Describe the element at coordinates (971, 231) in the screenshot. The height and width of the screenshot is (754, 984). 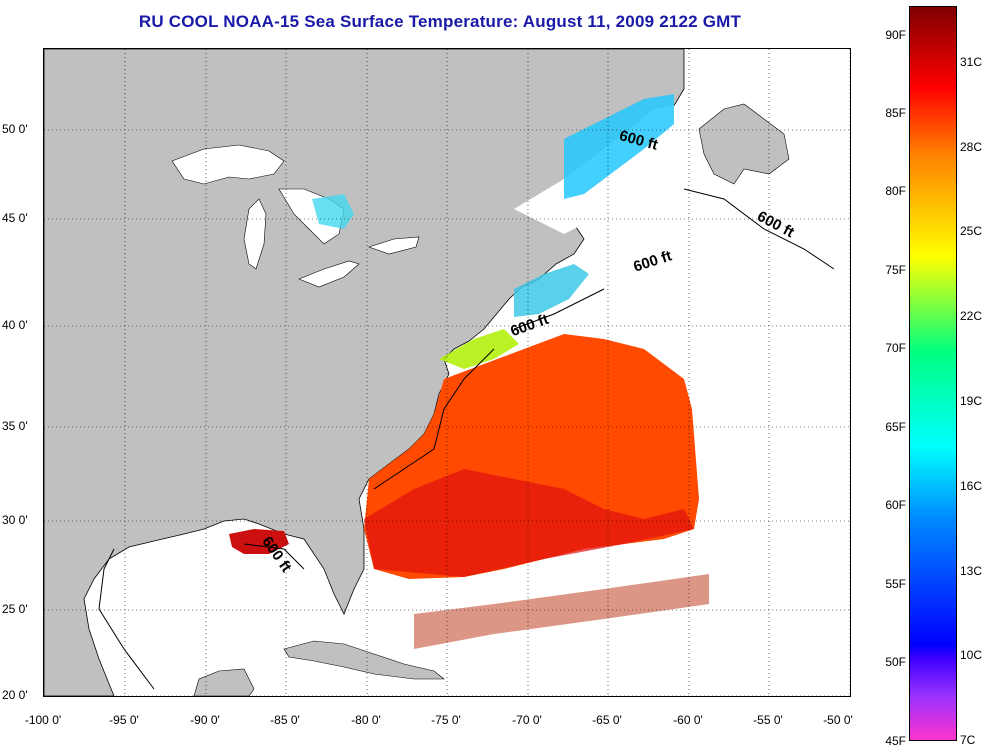
I see `colorbar-c-label: 25C` at that location.